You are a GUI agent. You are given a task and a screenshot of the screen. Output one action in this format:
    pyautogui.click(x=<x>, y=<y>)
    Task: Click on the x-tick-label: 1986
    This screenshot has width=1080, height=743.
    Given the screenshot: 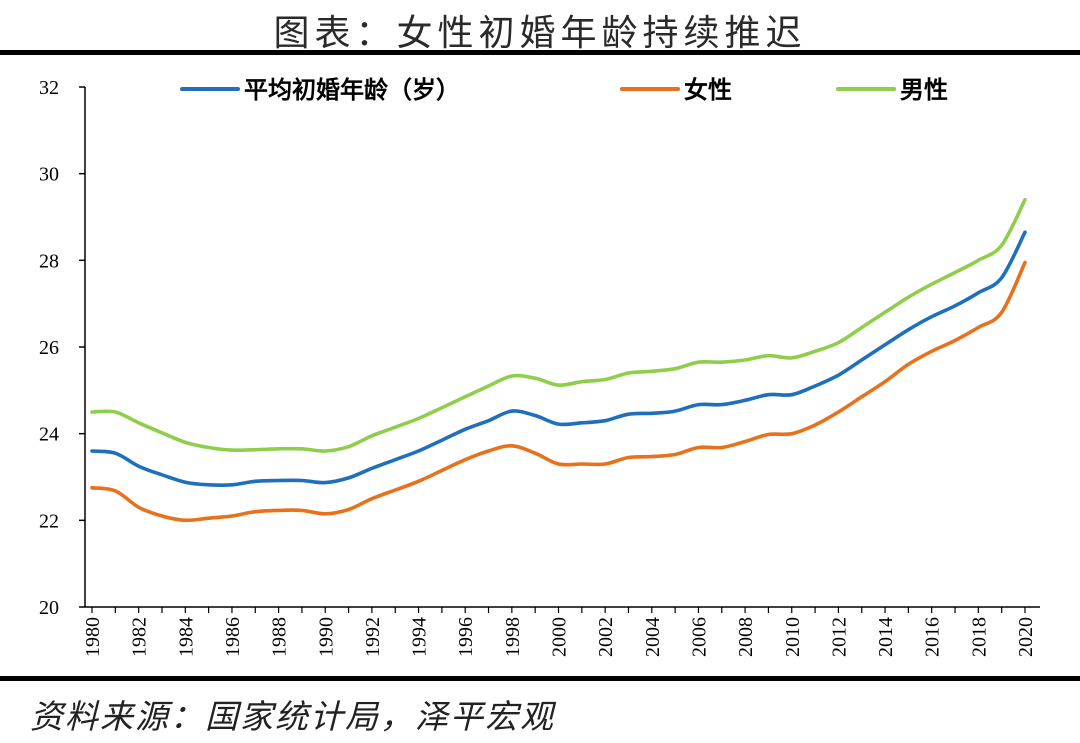 What is the action you would take?
    pyautogui.click(x=233, y=637)
    